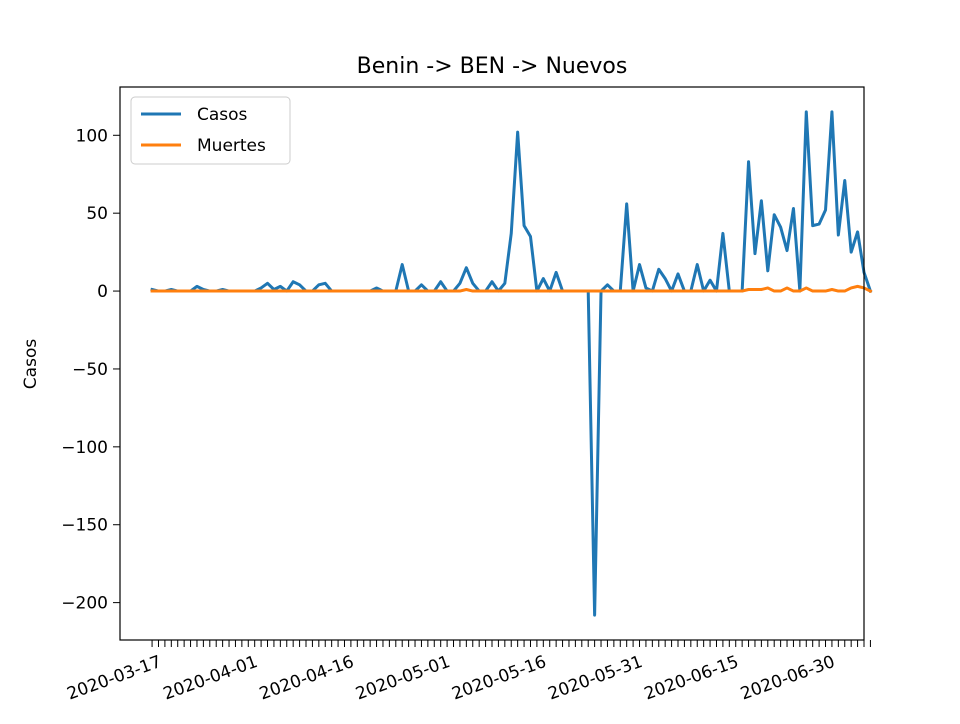 Image resolution: width=960 pixels, height=724 pixels. I want to click on y-axis-label: Casos, so click(31, 364).